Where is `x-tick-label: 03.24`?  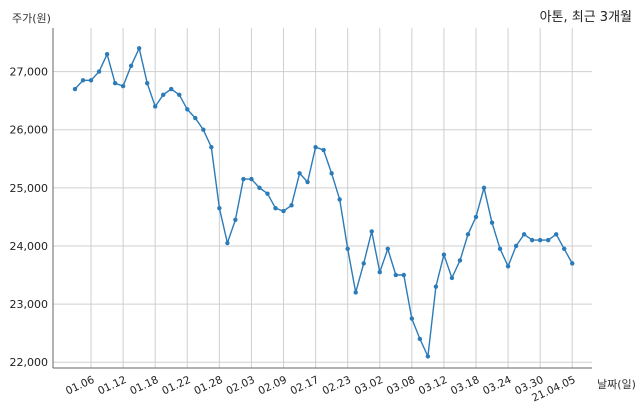
x-tick-label: 03.24 is located at coordinates (497, 386).